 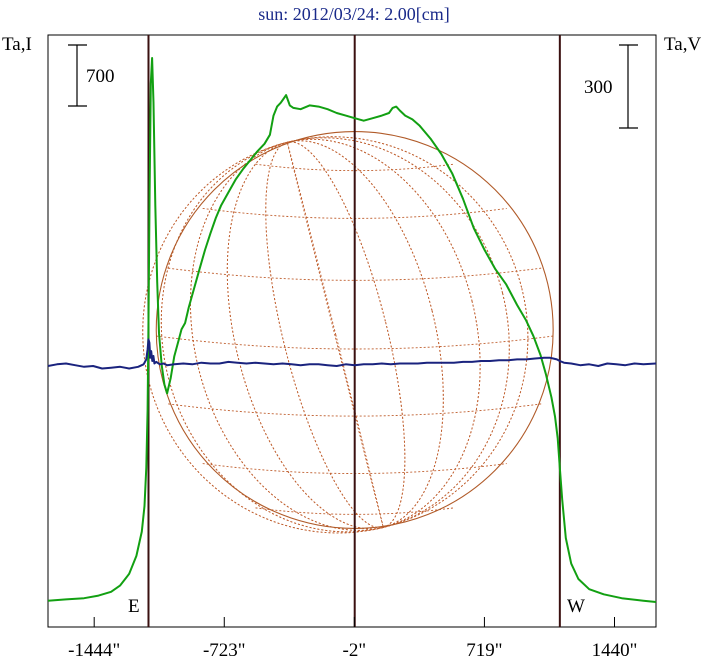 I want to click on limb-label-east: E, so click(x=134, y=606).